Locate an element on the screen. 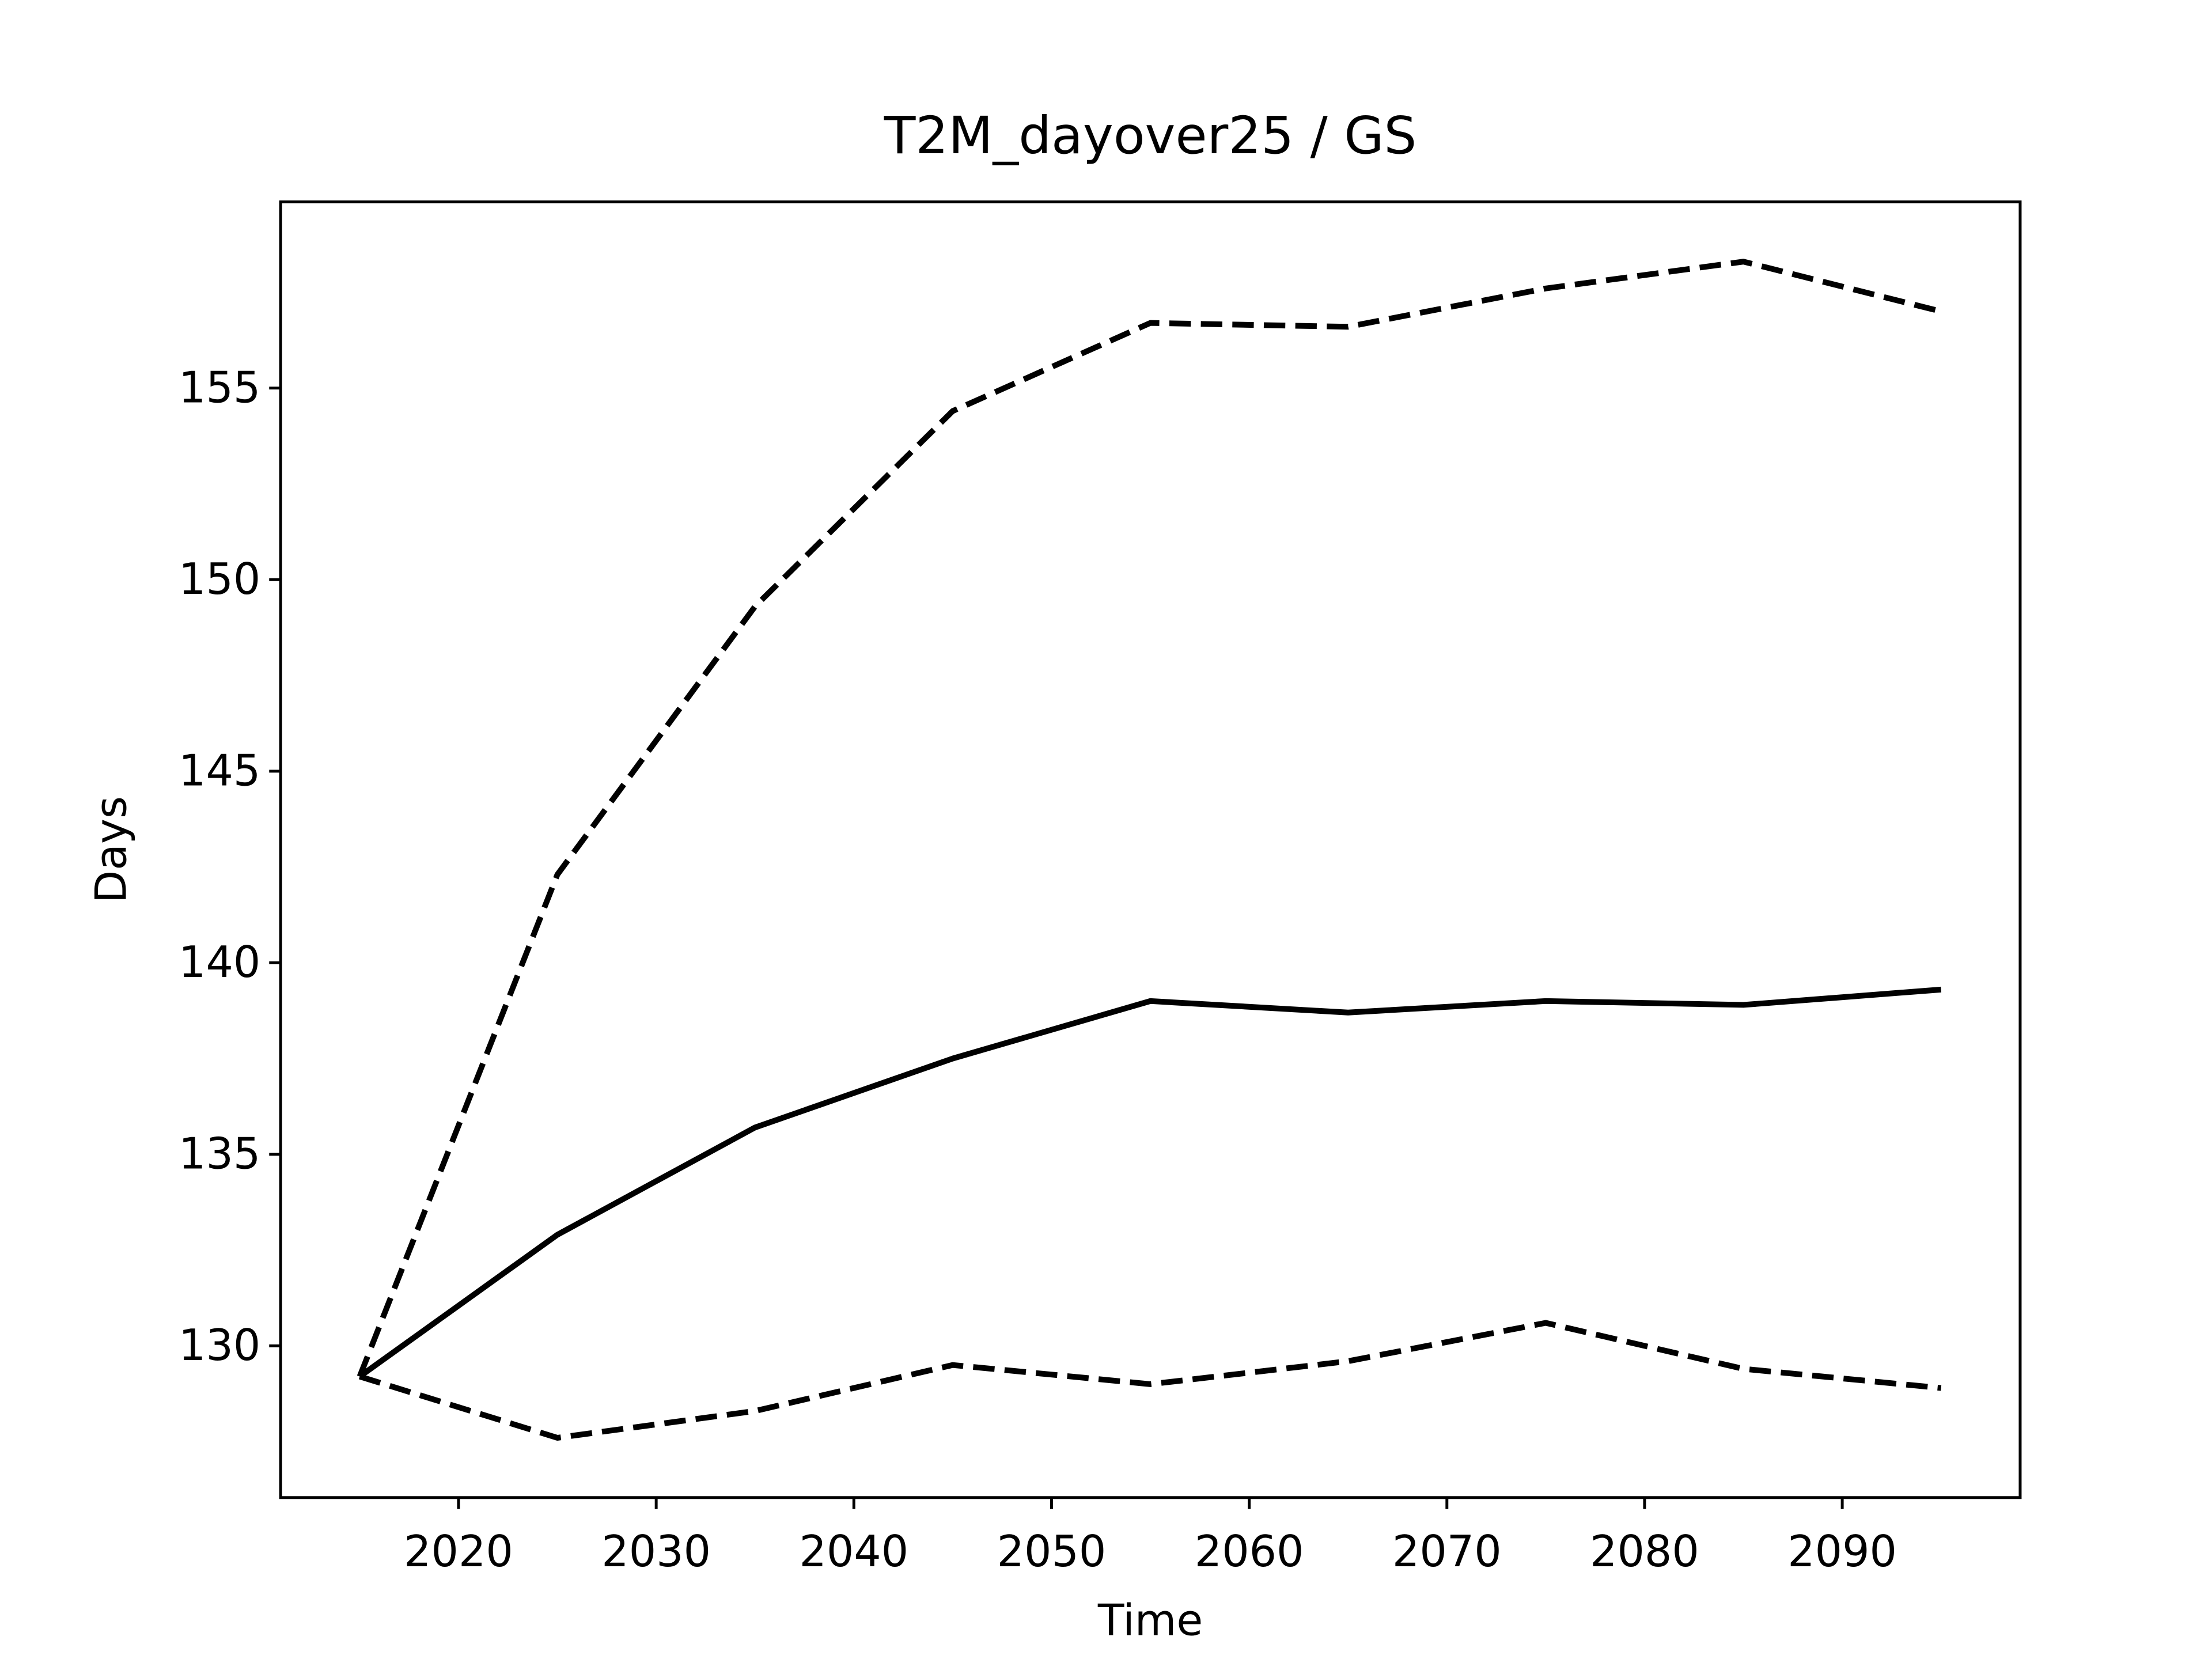  series-line is located at coordinates (1150, 1380).